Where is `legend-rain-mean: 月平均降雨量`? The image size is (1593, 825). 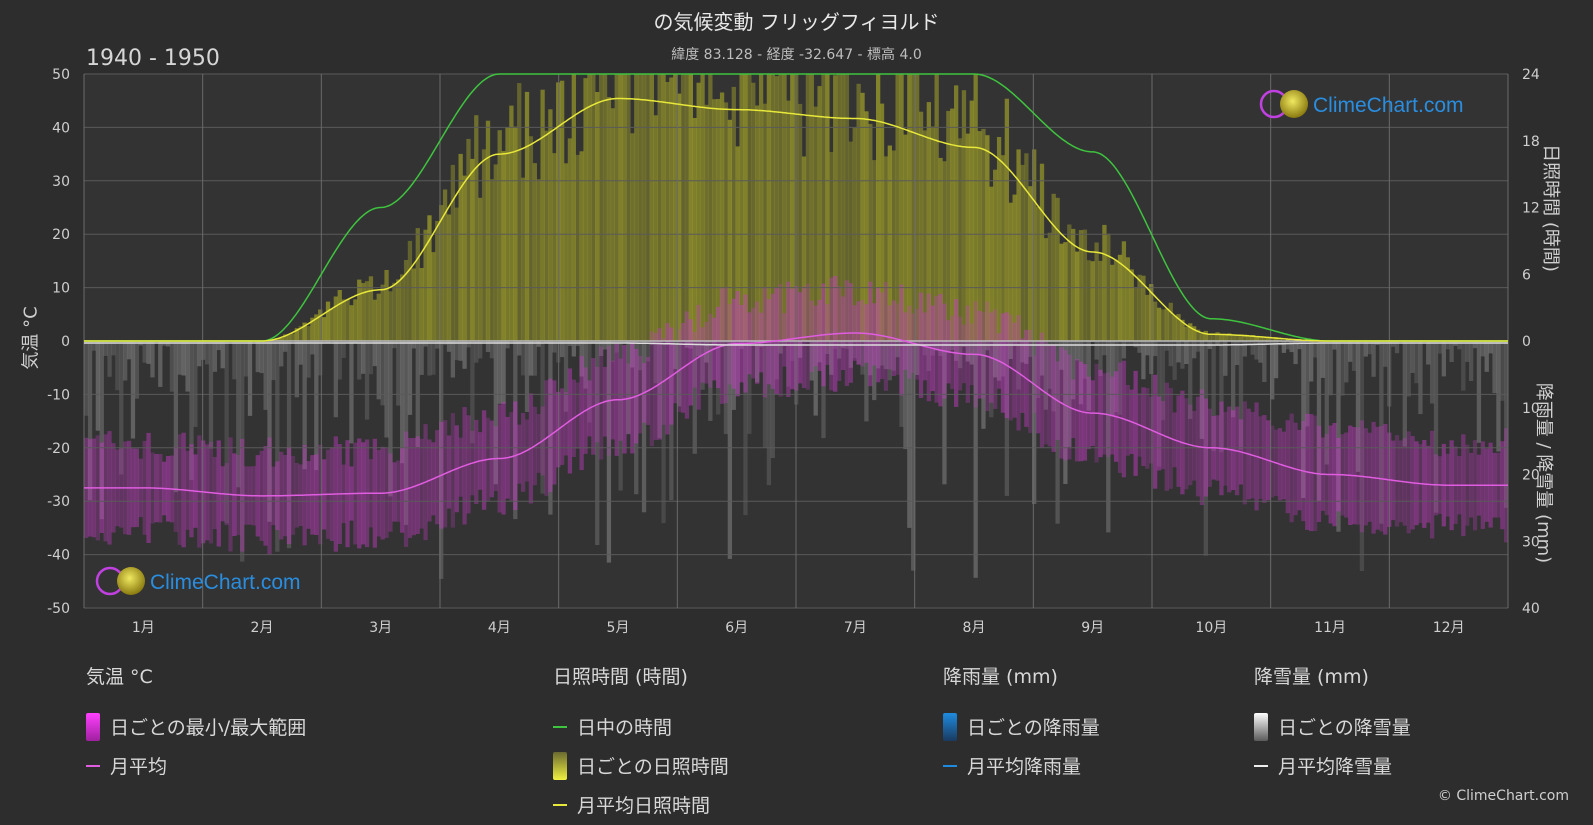 legend-rain-mean: 月平均降雨量 is located at coordinates (1024, 767).